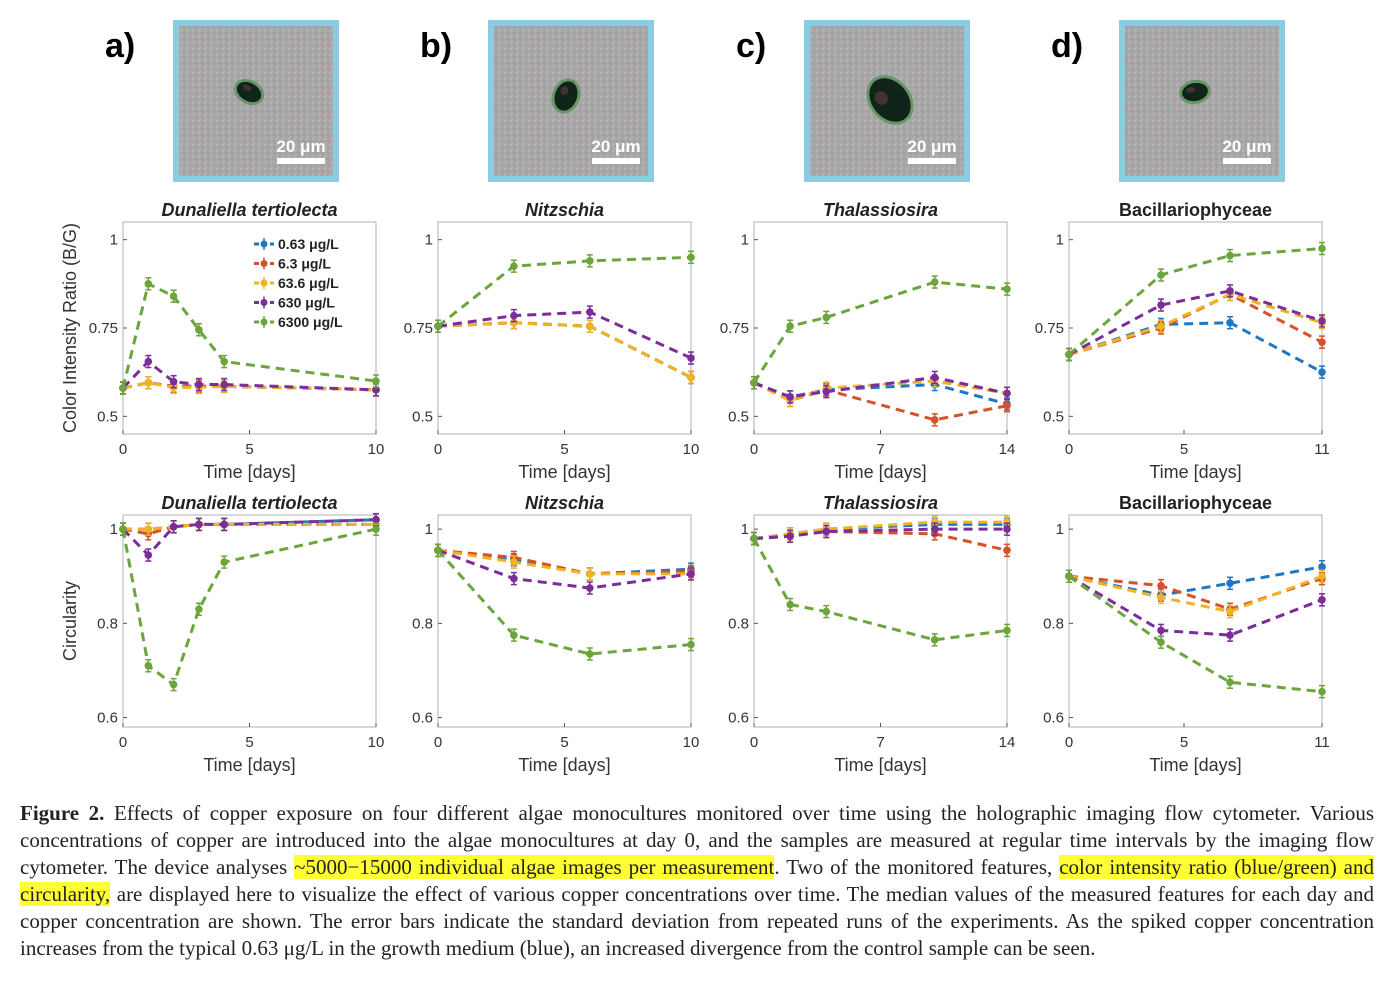 The image size is (1394, 990). What do you see at coordinates (62, 813) in the screenshot?
I see `caption-lead: Figure 2.` at bounding box center [62, 813].